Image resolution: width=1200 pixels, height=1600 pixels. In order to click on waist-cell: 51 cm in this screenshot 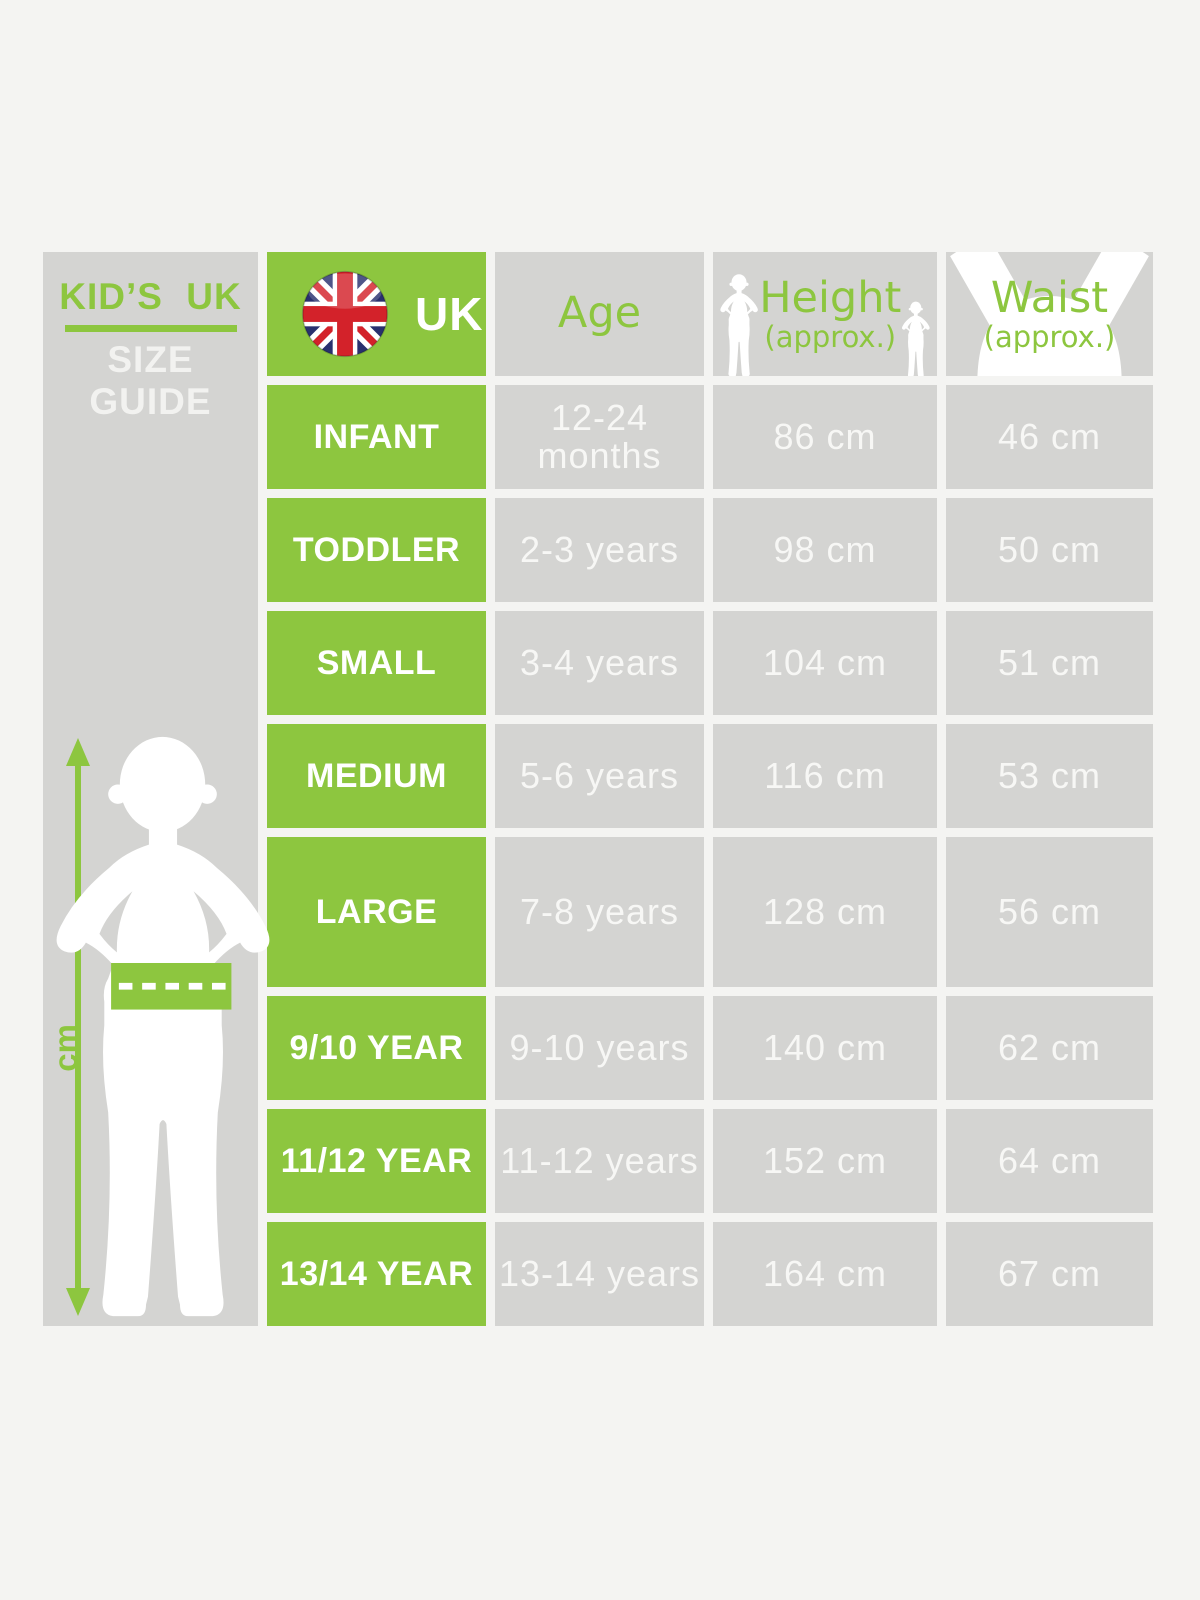, I will do `click(1049, 663)`.